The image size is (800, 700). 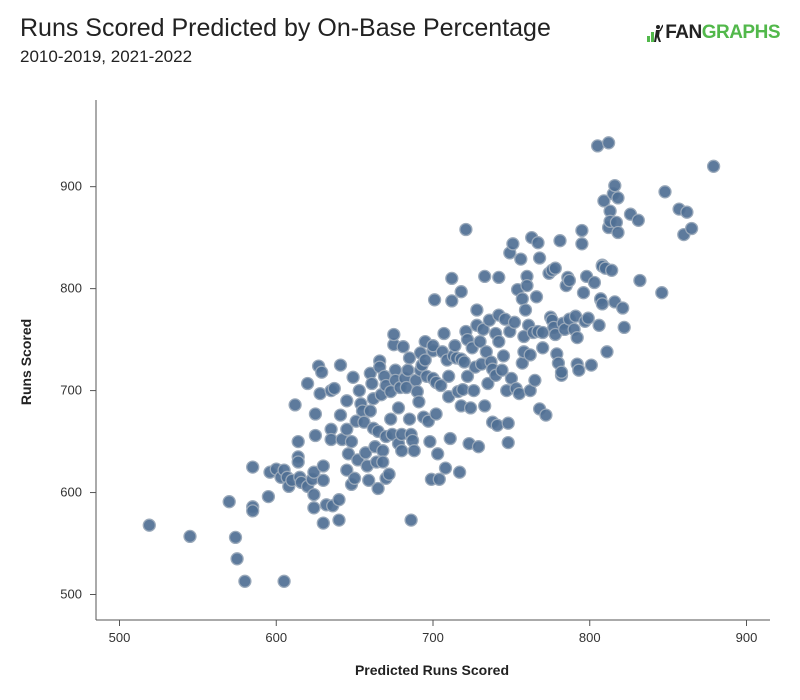 I want to click on y-tick-label: 500, so click(x=71, y=594).